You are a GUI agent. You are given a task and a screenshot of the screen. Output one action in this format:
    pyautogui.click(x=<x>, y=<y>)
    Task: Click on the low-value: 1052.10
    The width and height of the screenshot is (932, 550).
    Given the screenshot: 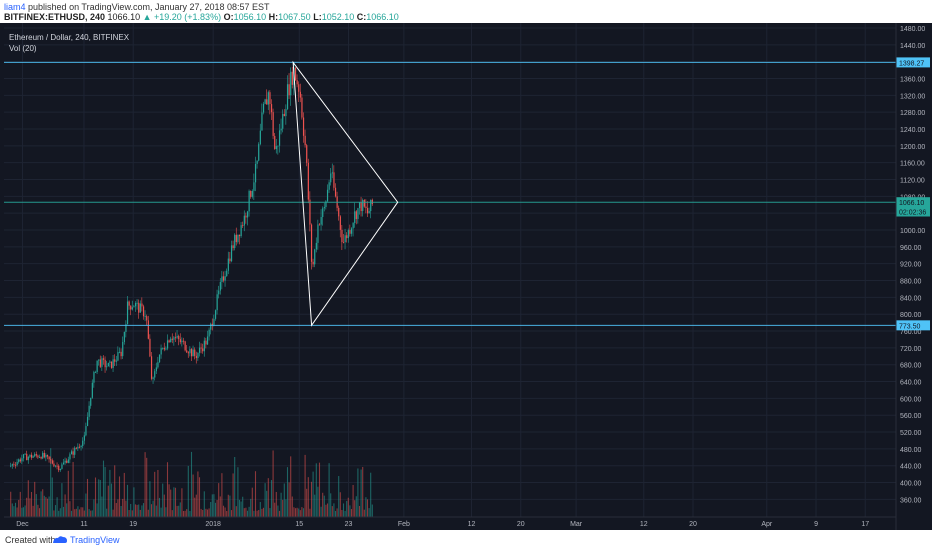 What is the action you would take?
    pyautogui.click(x=338, y=17)
    